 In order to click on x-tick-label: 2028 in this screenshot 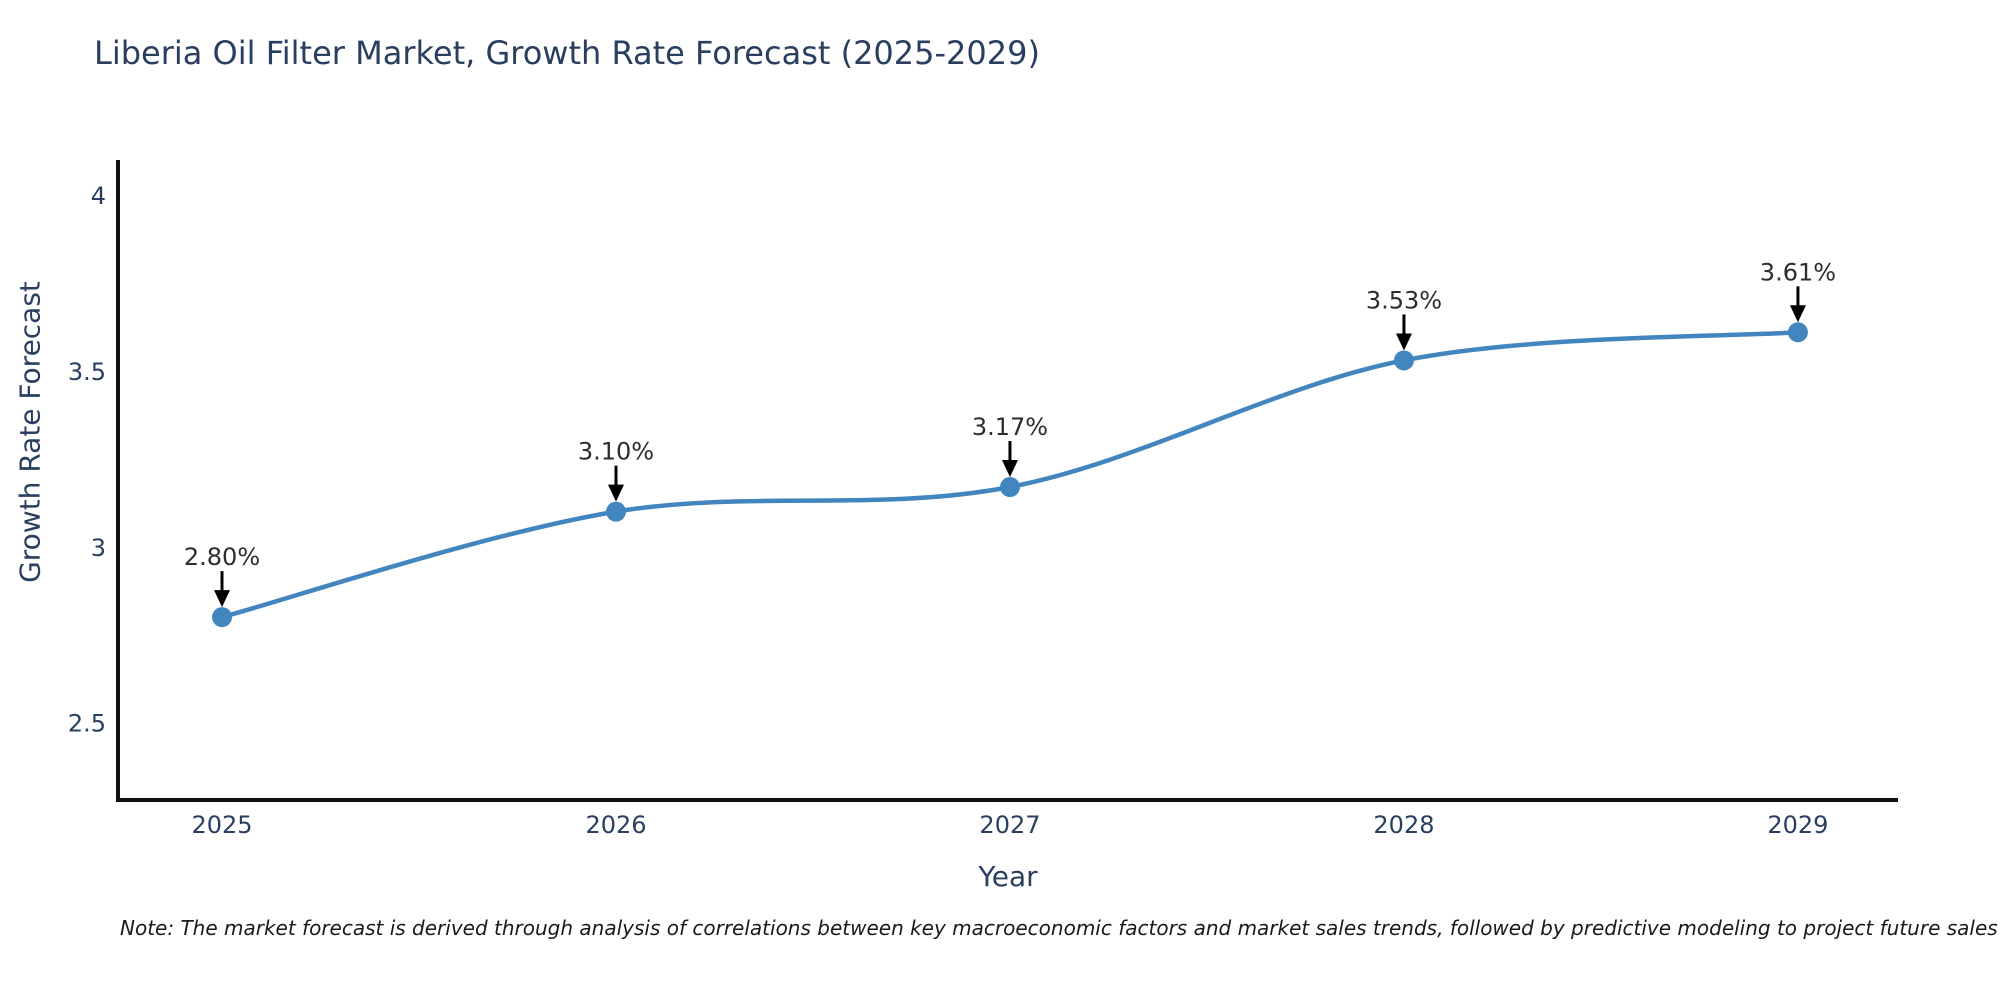, I will do `click(1403, 825)`.